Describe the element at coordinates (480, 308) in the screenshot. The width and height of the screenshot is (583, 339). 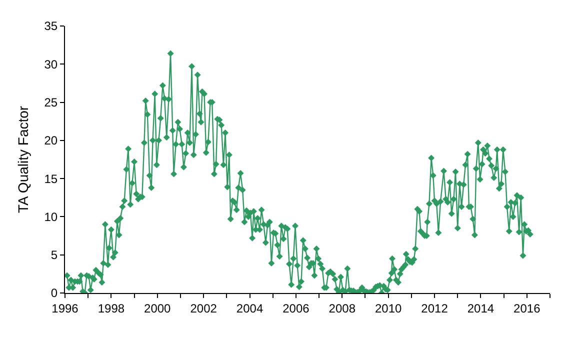
I see `x-tick-label: 2014` at that location.